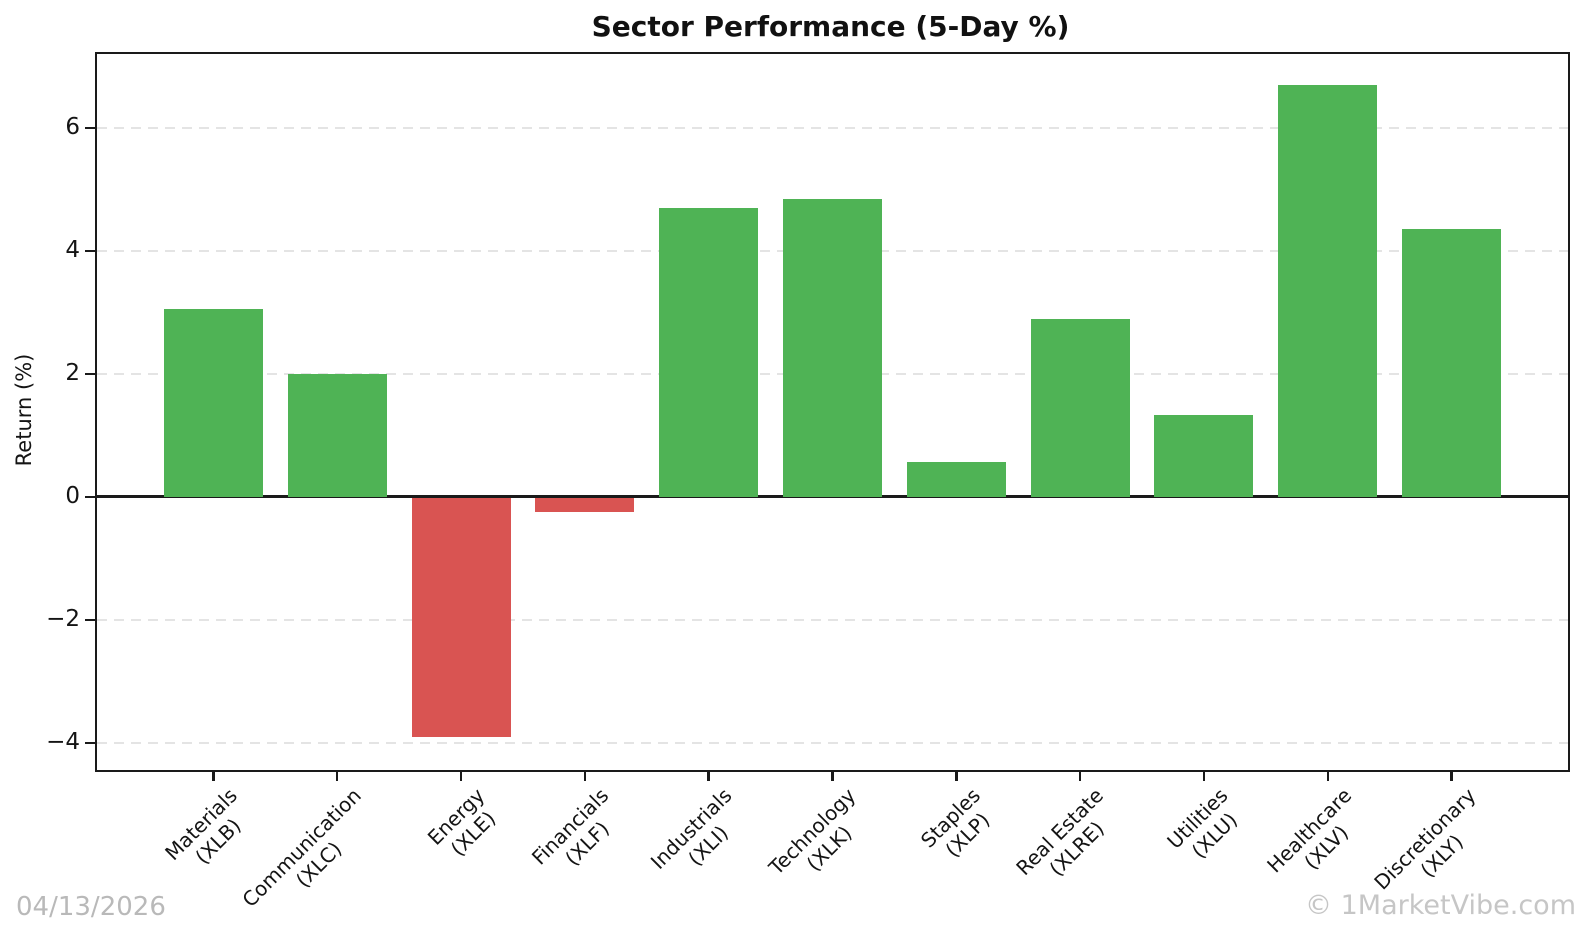  What do you see at coordinates (72, 126) in the screenshot?
I see `y-tick-label-6: 6` at bounding box center [72, 126].